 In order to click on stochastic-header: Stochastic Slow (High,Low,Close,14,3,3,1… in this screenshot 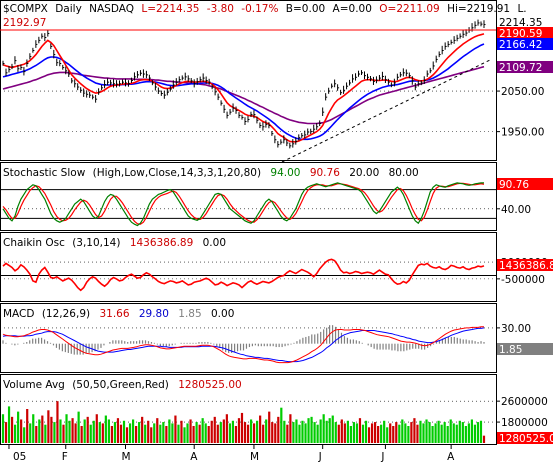, I will do `click(211, 173)`.